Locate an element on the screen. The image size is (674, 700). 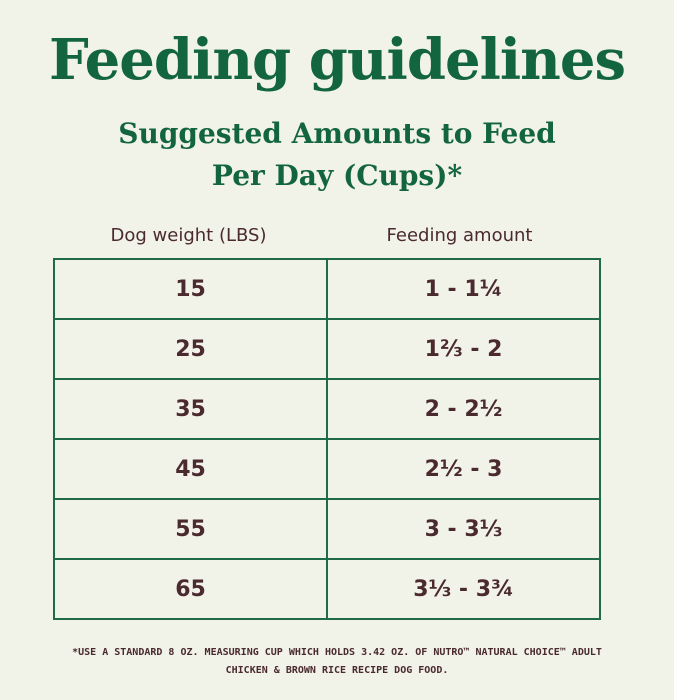
footnote-line-2: CHICKEN & BROWN RICE RECIPE DOG FOOD. is located at coordinates (337, 670).